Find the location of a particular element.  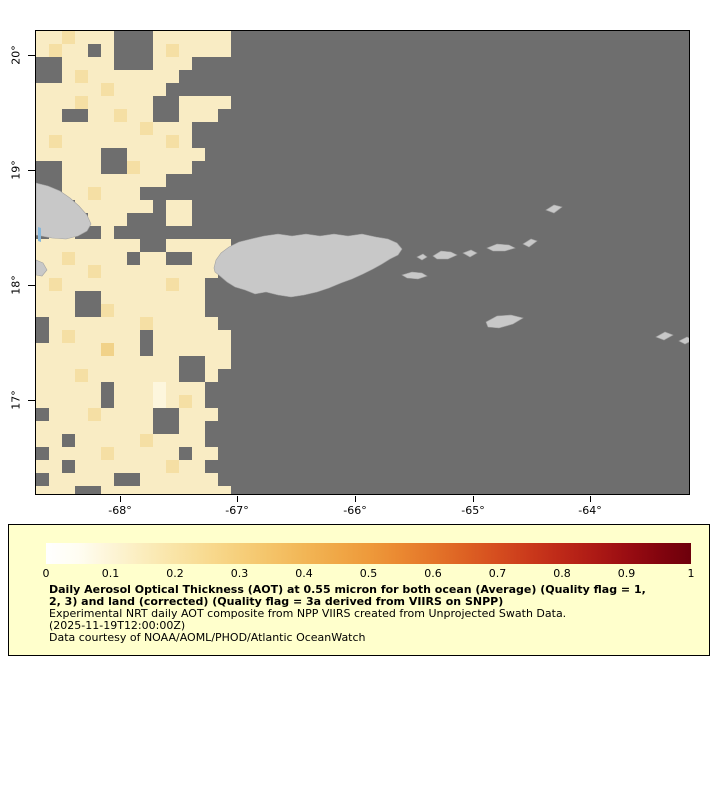

colorbar is located at coordinates (368, 553).